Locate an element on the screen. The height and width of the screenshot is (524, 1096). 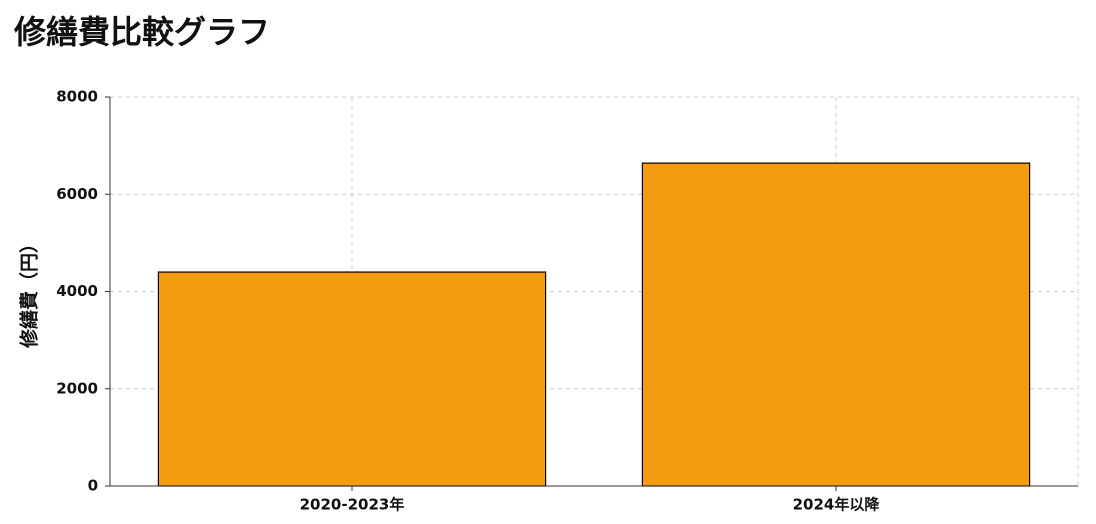
chart-title: 修繕費比較グラフ is located at coordinates (141, 32).